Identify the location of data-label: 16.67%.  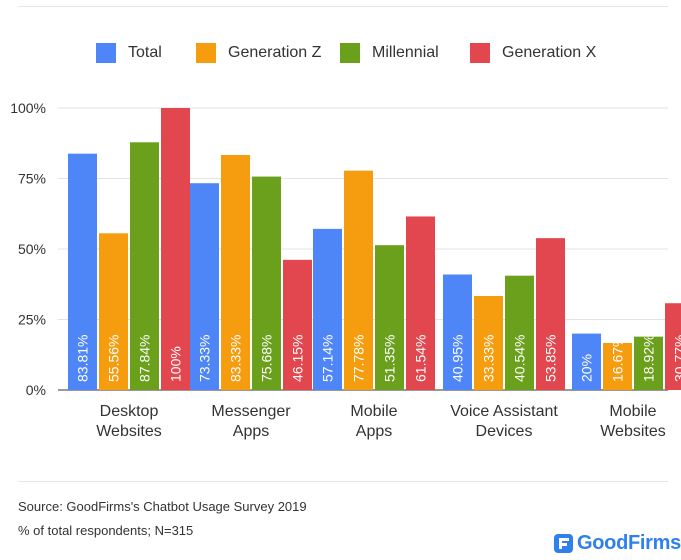
(618, 358).